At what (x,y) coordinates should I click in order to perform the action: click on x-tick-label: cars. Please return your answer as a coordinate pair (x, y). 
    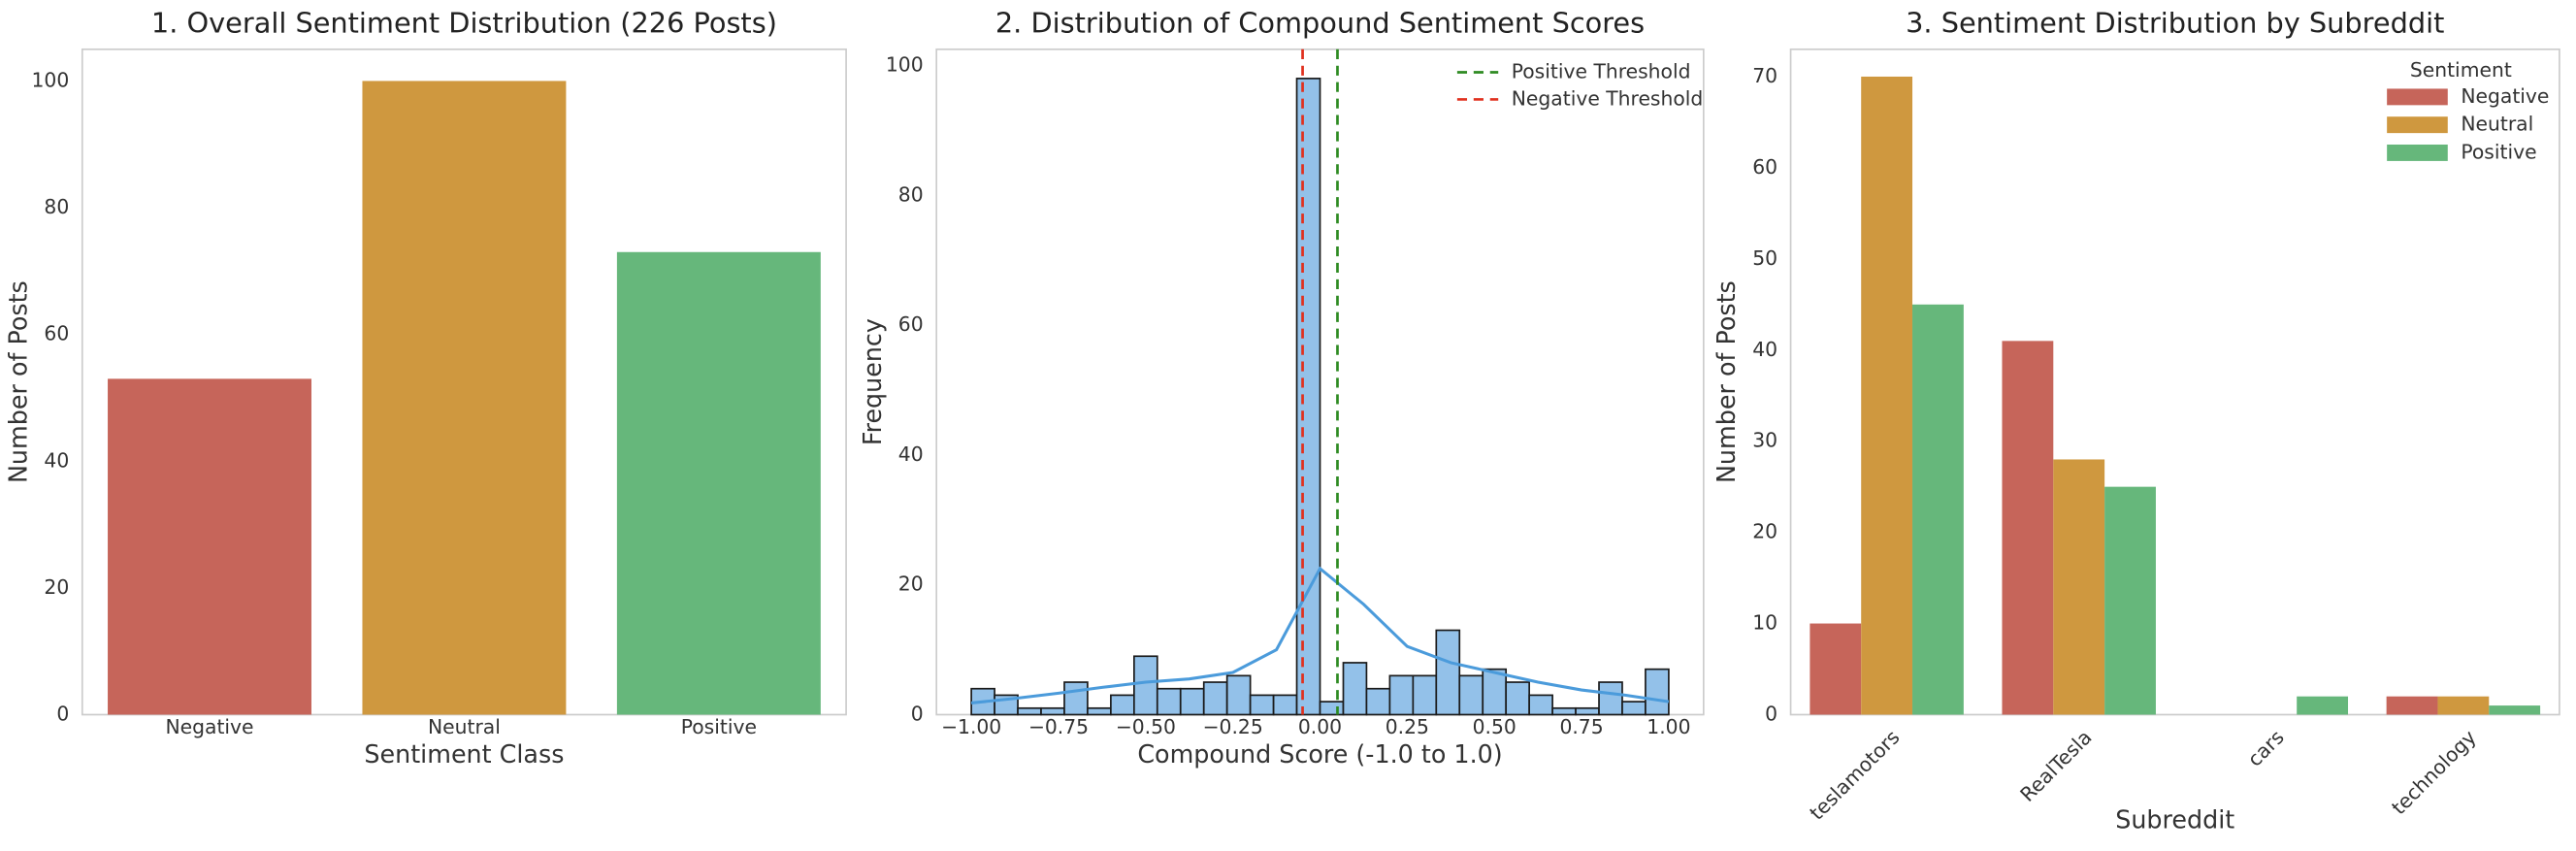
    Looking at the image, I should click on (2266, 748).